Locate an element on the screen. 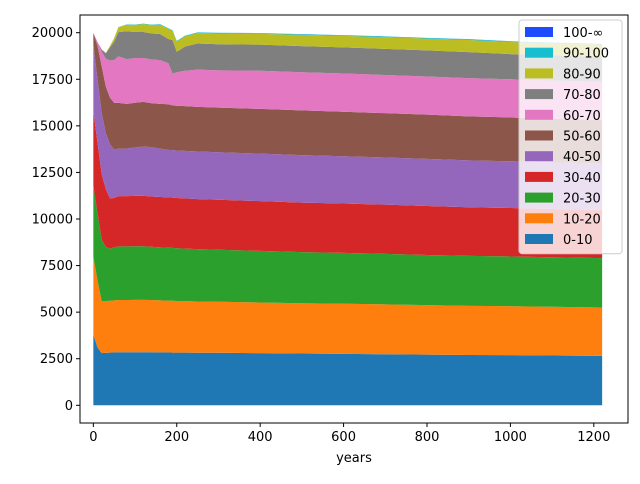 This screenshot has height=484, width=640. legend-label: 50-60 is located at coordinates (582, 137).